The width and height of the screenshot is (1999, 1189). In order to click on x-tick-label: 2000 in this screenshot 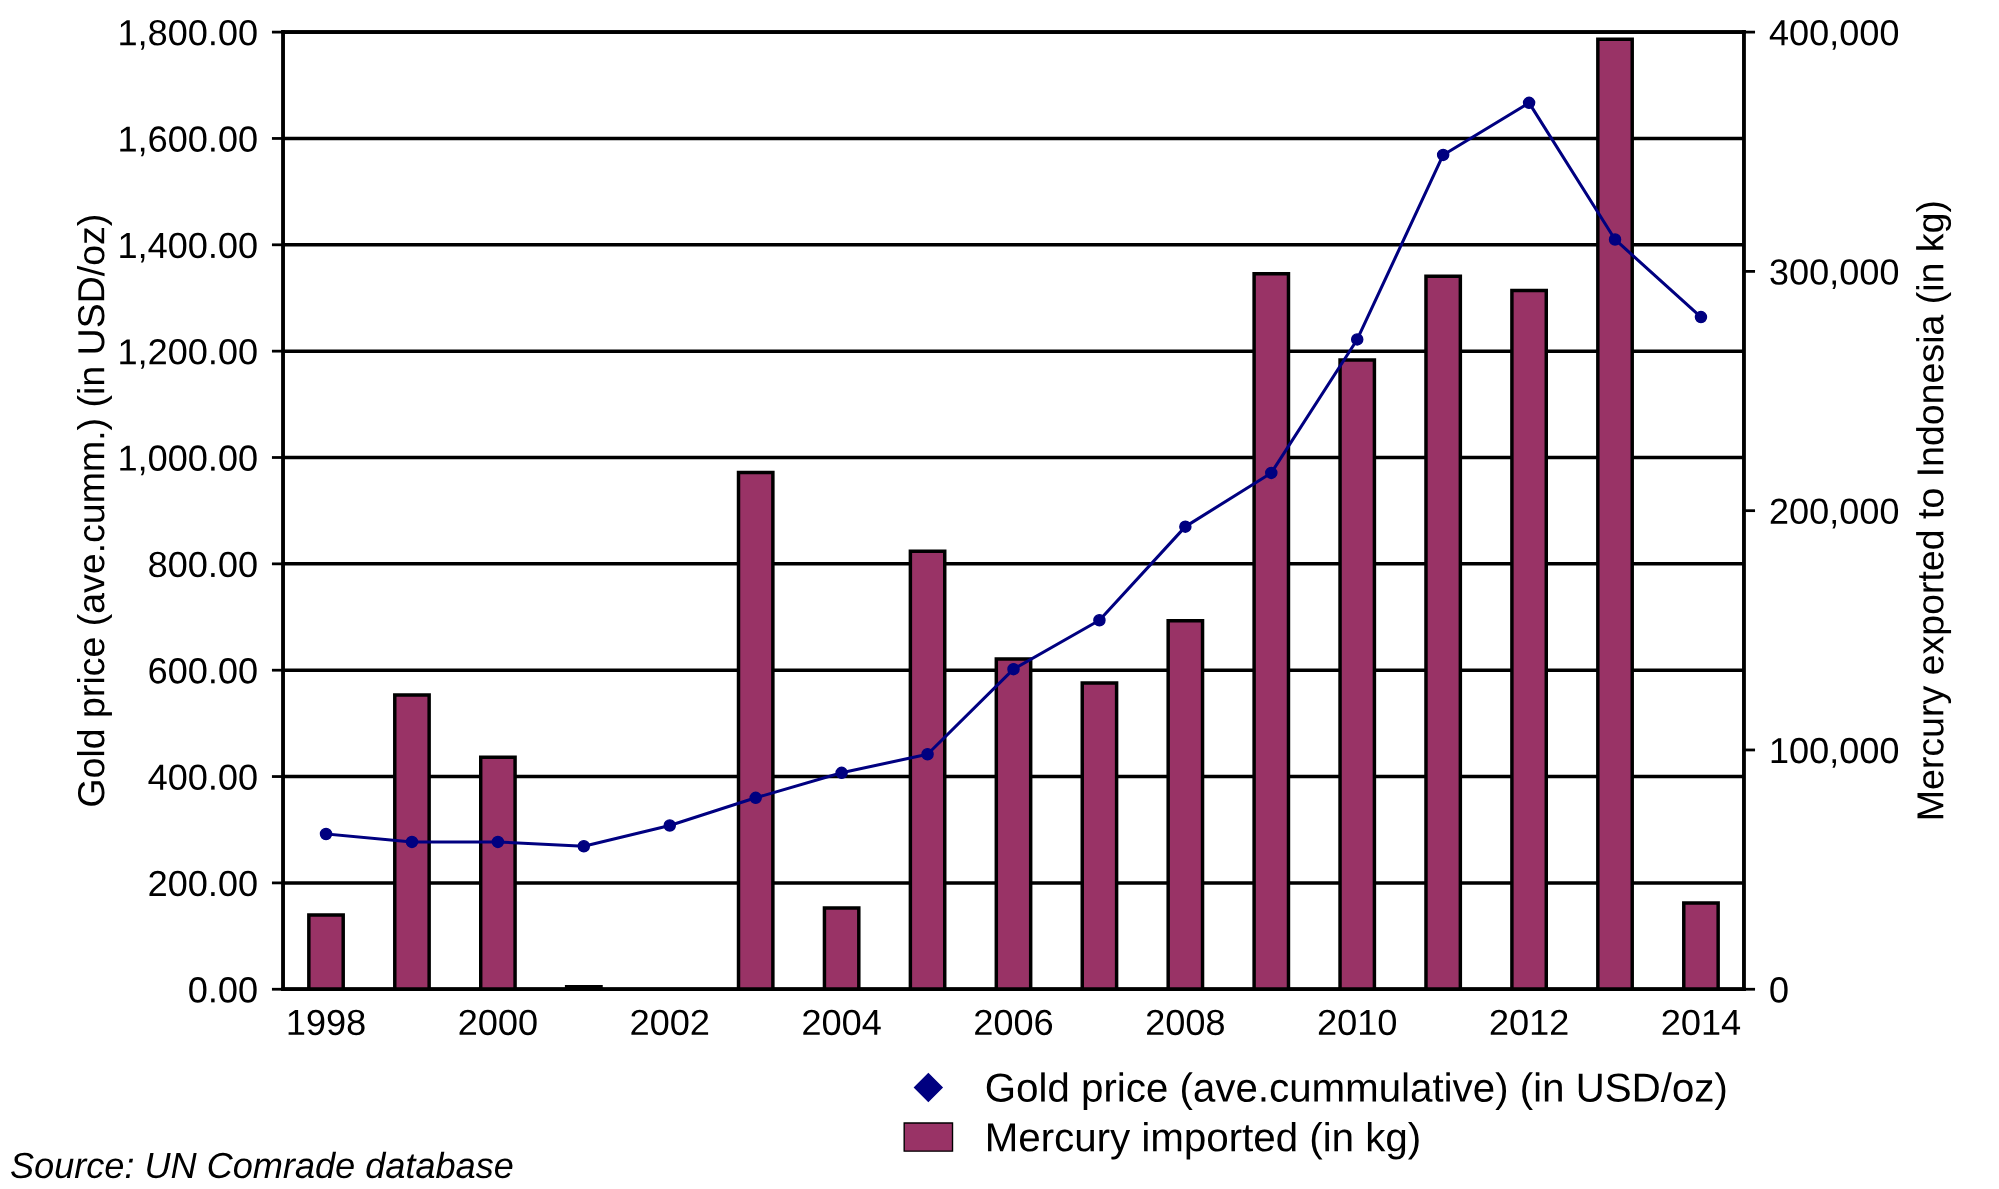, I will do `click(498, 1022)`.